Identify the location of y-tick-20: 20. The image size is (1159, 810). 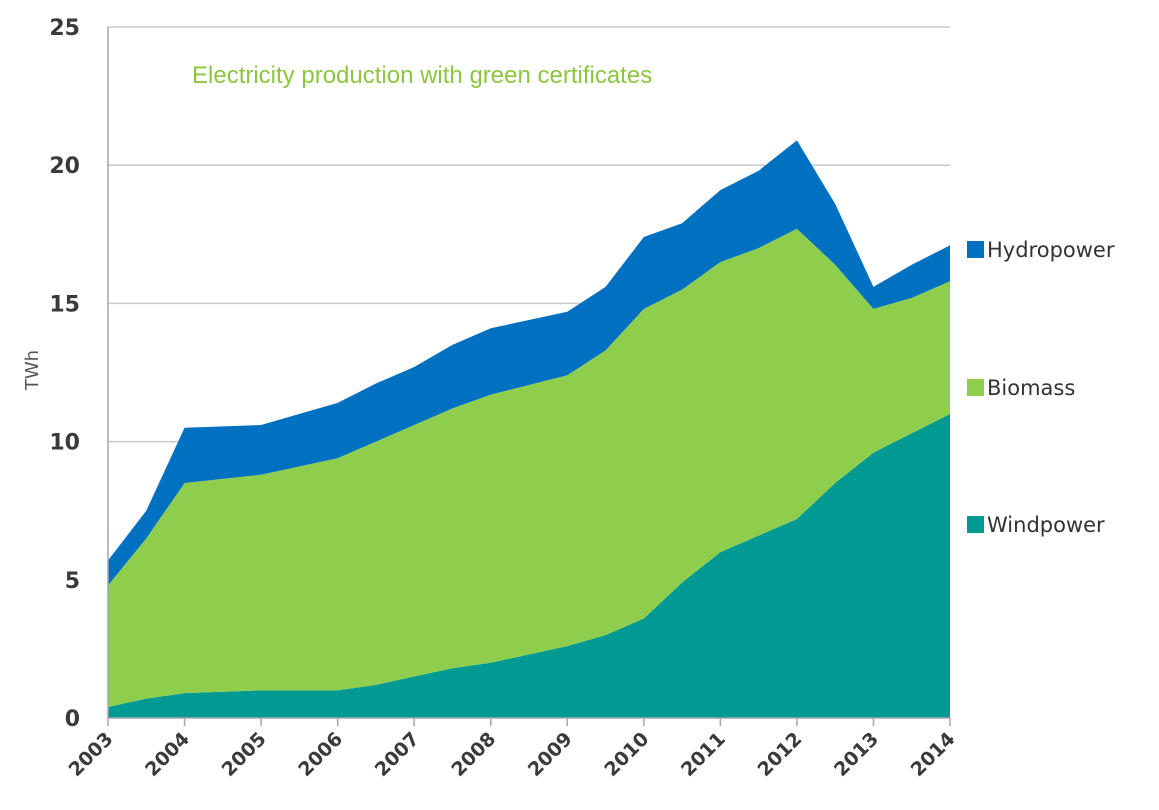
(64, 166).